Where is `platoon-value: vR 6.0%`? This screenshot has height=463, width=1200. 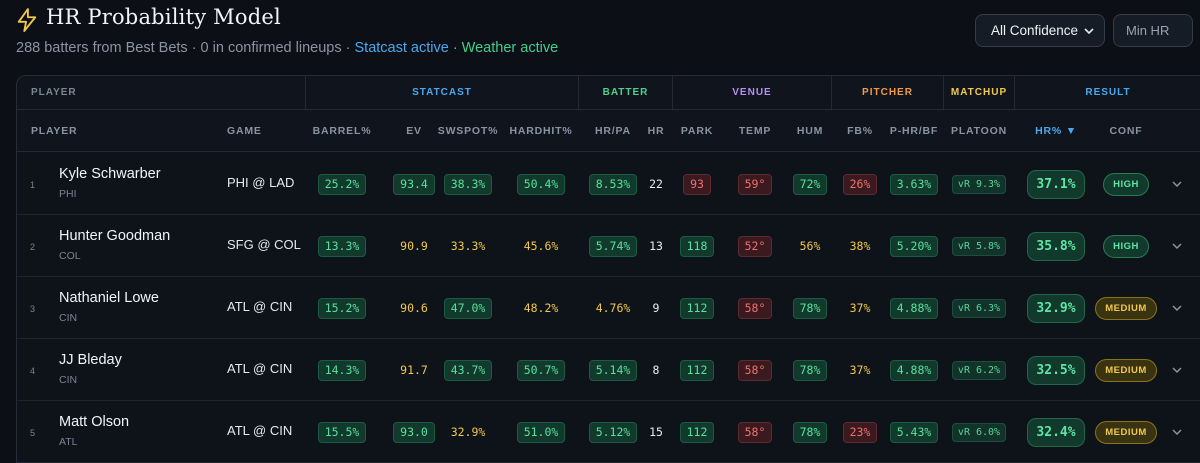 platoon-value: vR 6.0% is located at coordinates (979, 432).